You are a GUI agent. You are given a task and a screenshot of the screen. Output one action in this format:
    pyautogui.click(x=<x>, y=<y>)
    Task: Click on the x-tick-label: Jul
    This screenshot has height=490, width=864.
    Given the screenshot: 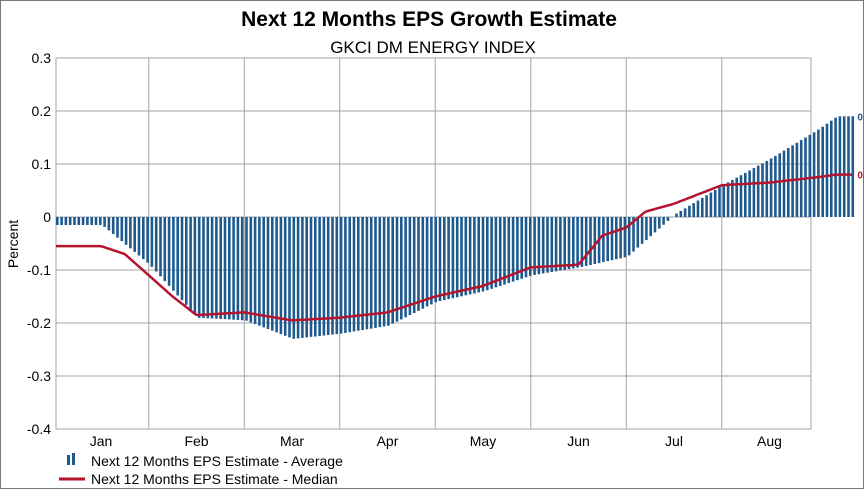 What is the action you would take?
    pyautogui.click(x=674, y=441)
    